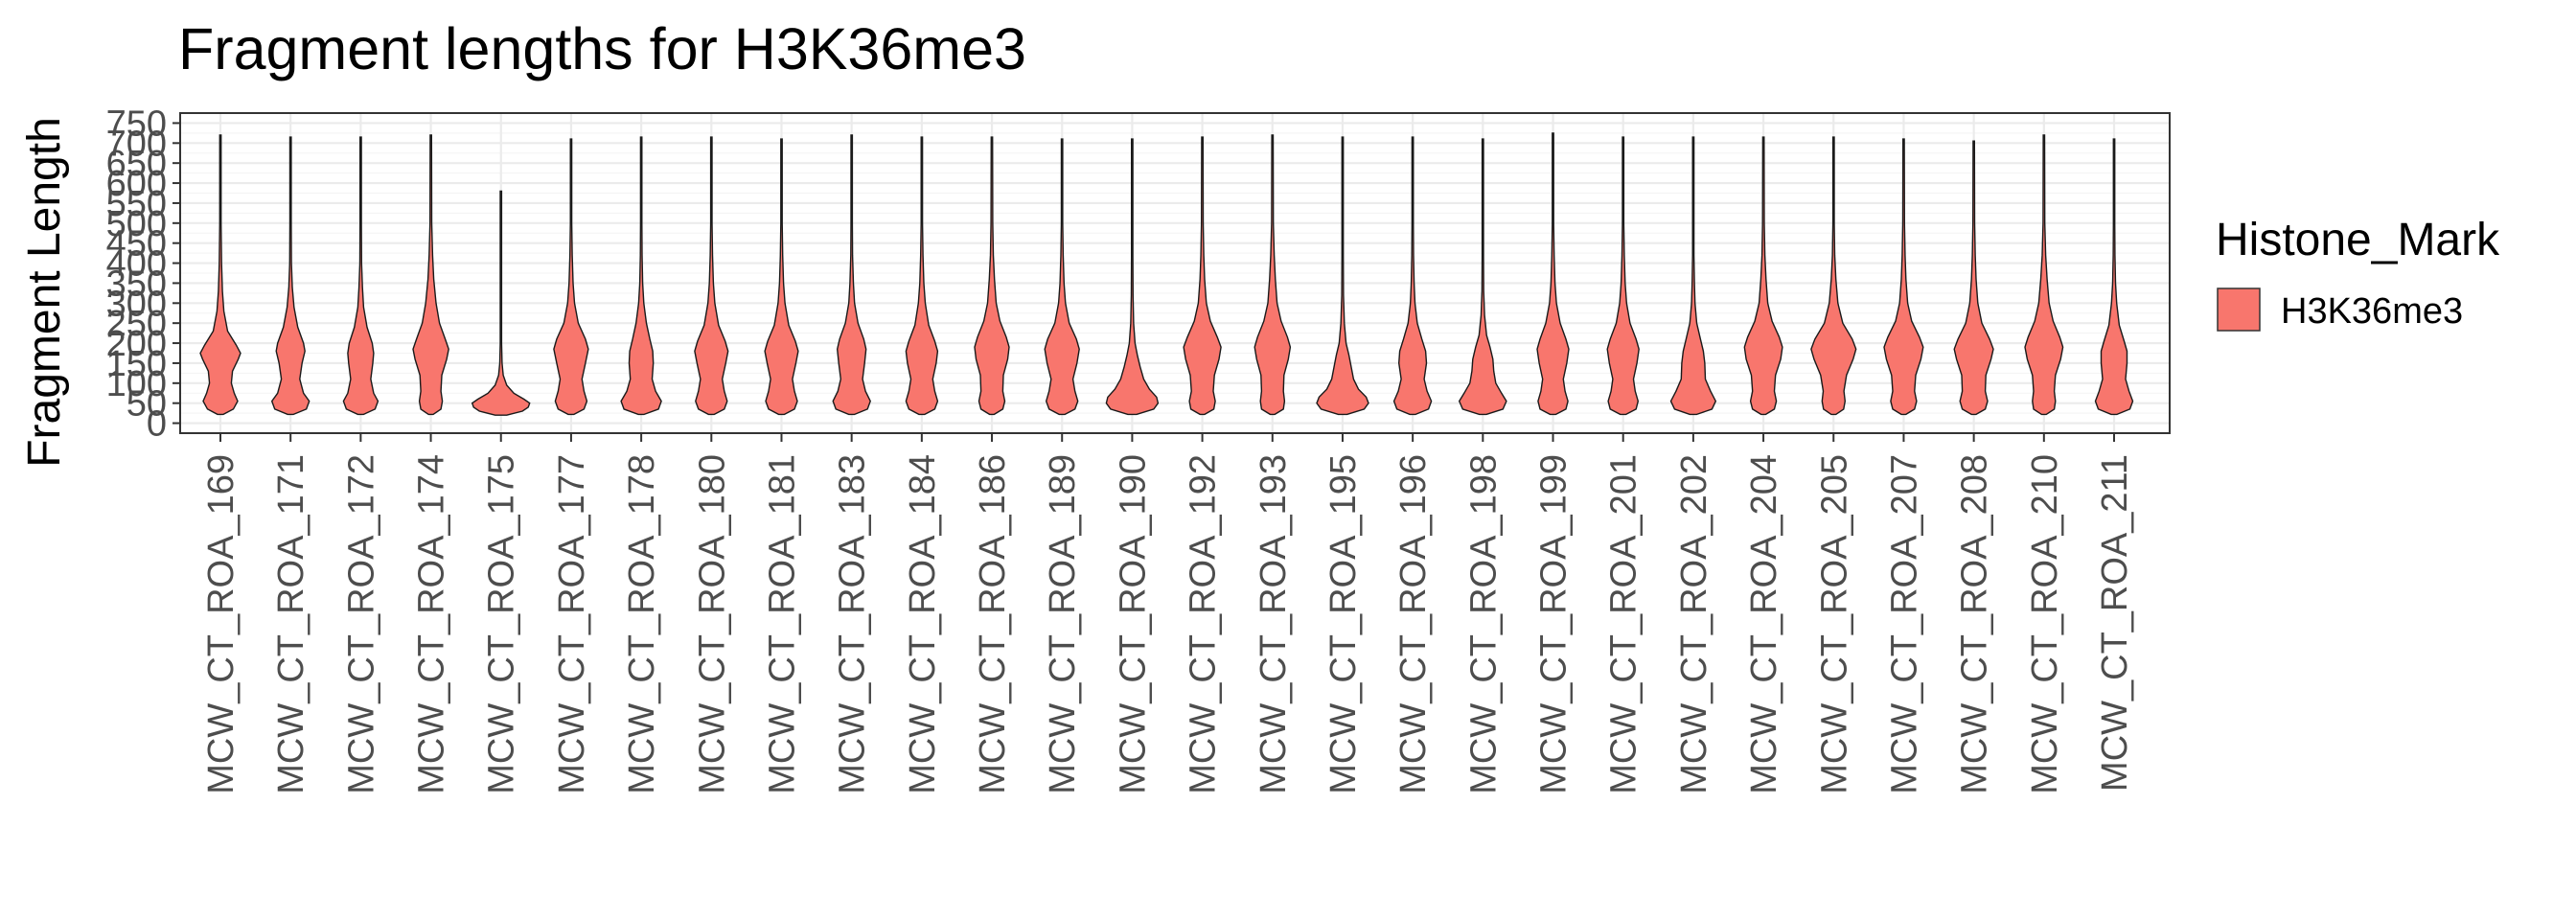 The height and width of the screenshot is (920, 2576). I want to click on y-tick-label: 250, so click(136, 324).